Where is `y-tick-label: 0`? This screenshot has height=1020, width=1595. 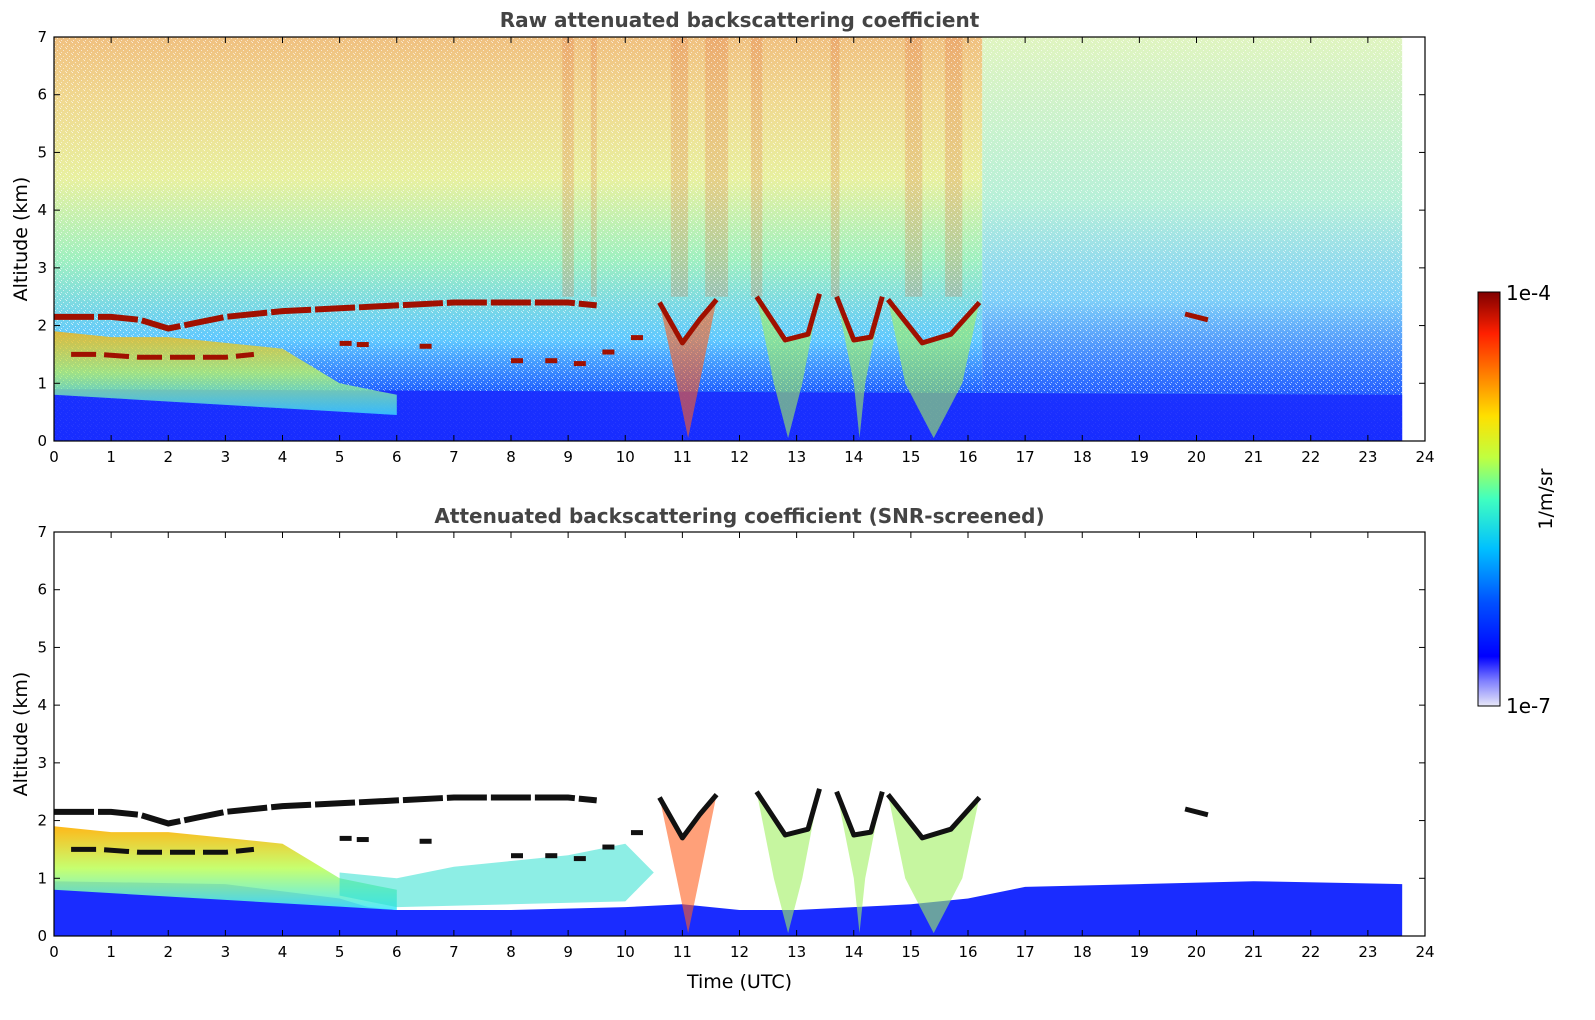 y-tick-label: 0 is located at coordinates (42, 441).